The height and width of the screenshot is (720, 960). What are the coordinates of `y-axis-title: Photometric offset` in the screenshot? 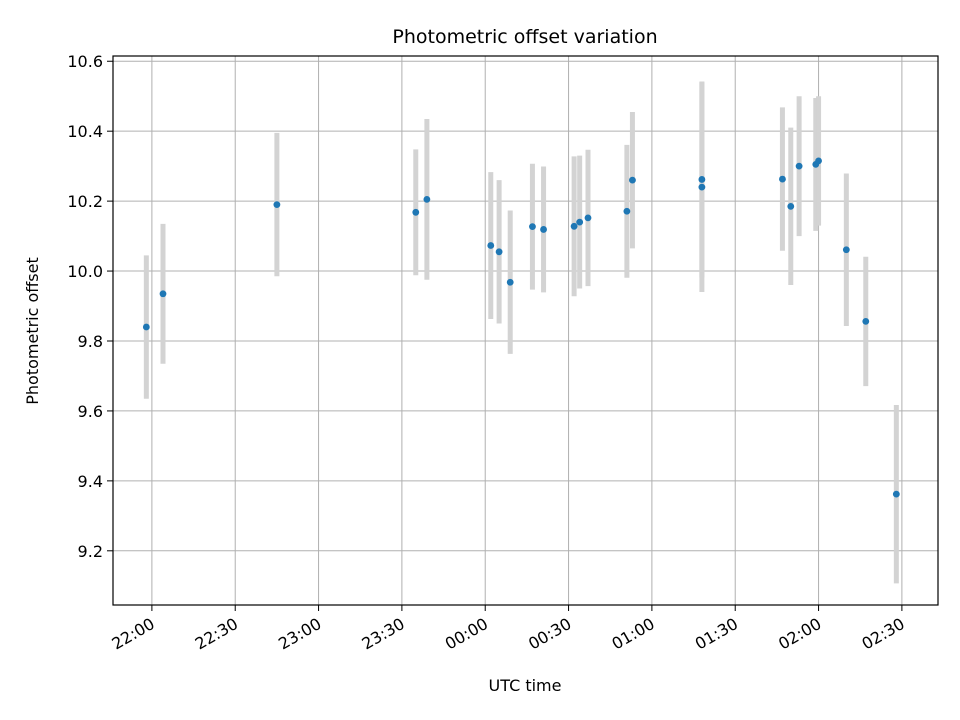 It's located at (32, 331).